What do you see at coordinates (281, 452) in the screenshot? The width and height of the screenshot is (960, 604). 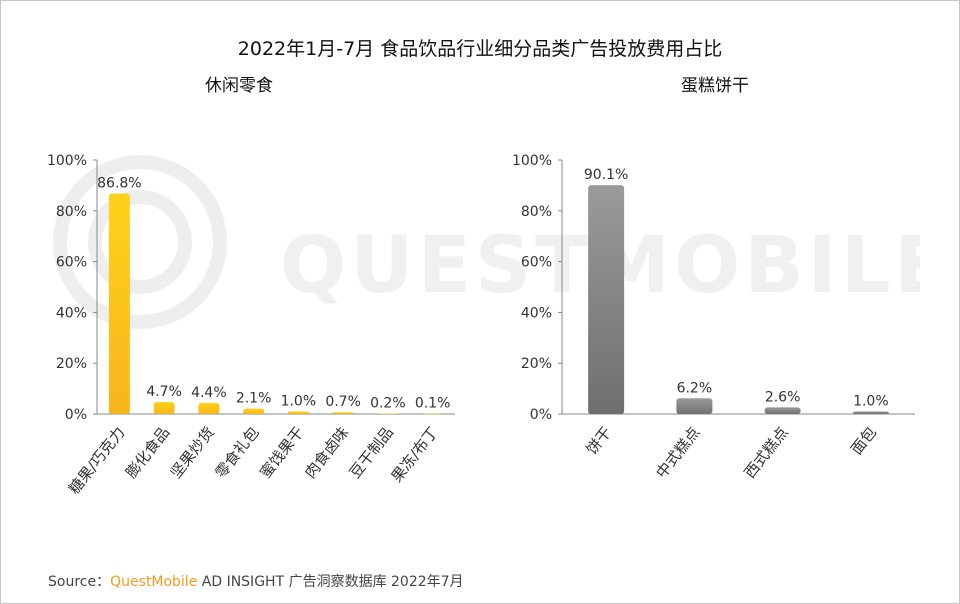 I see `left-category-label: 蜜饯果干` at bounding box center [281, 452].